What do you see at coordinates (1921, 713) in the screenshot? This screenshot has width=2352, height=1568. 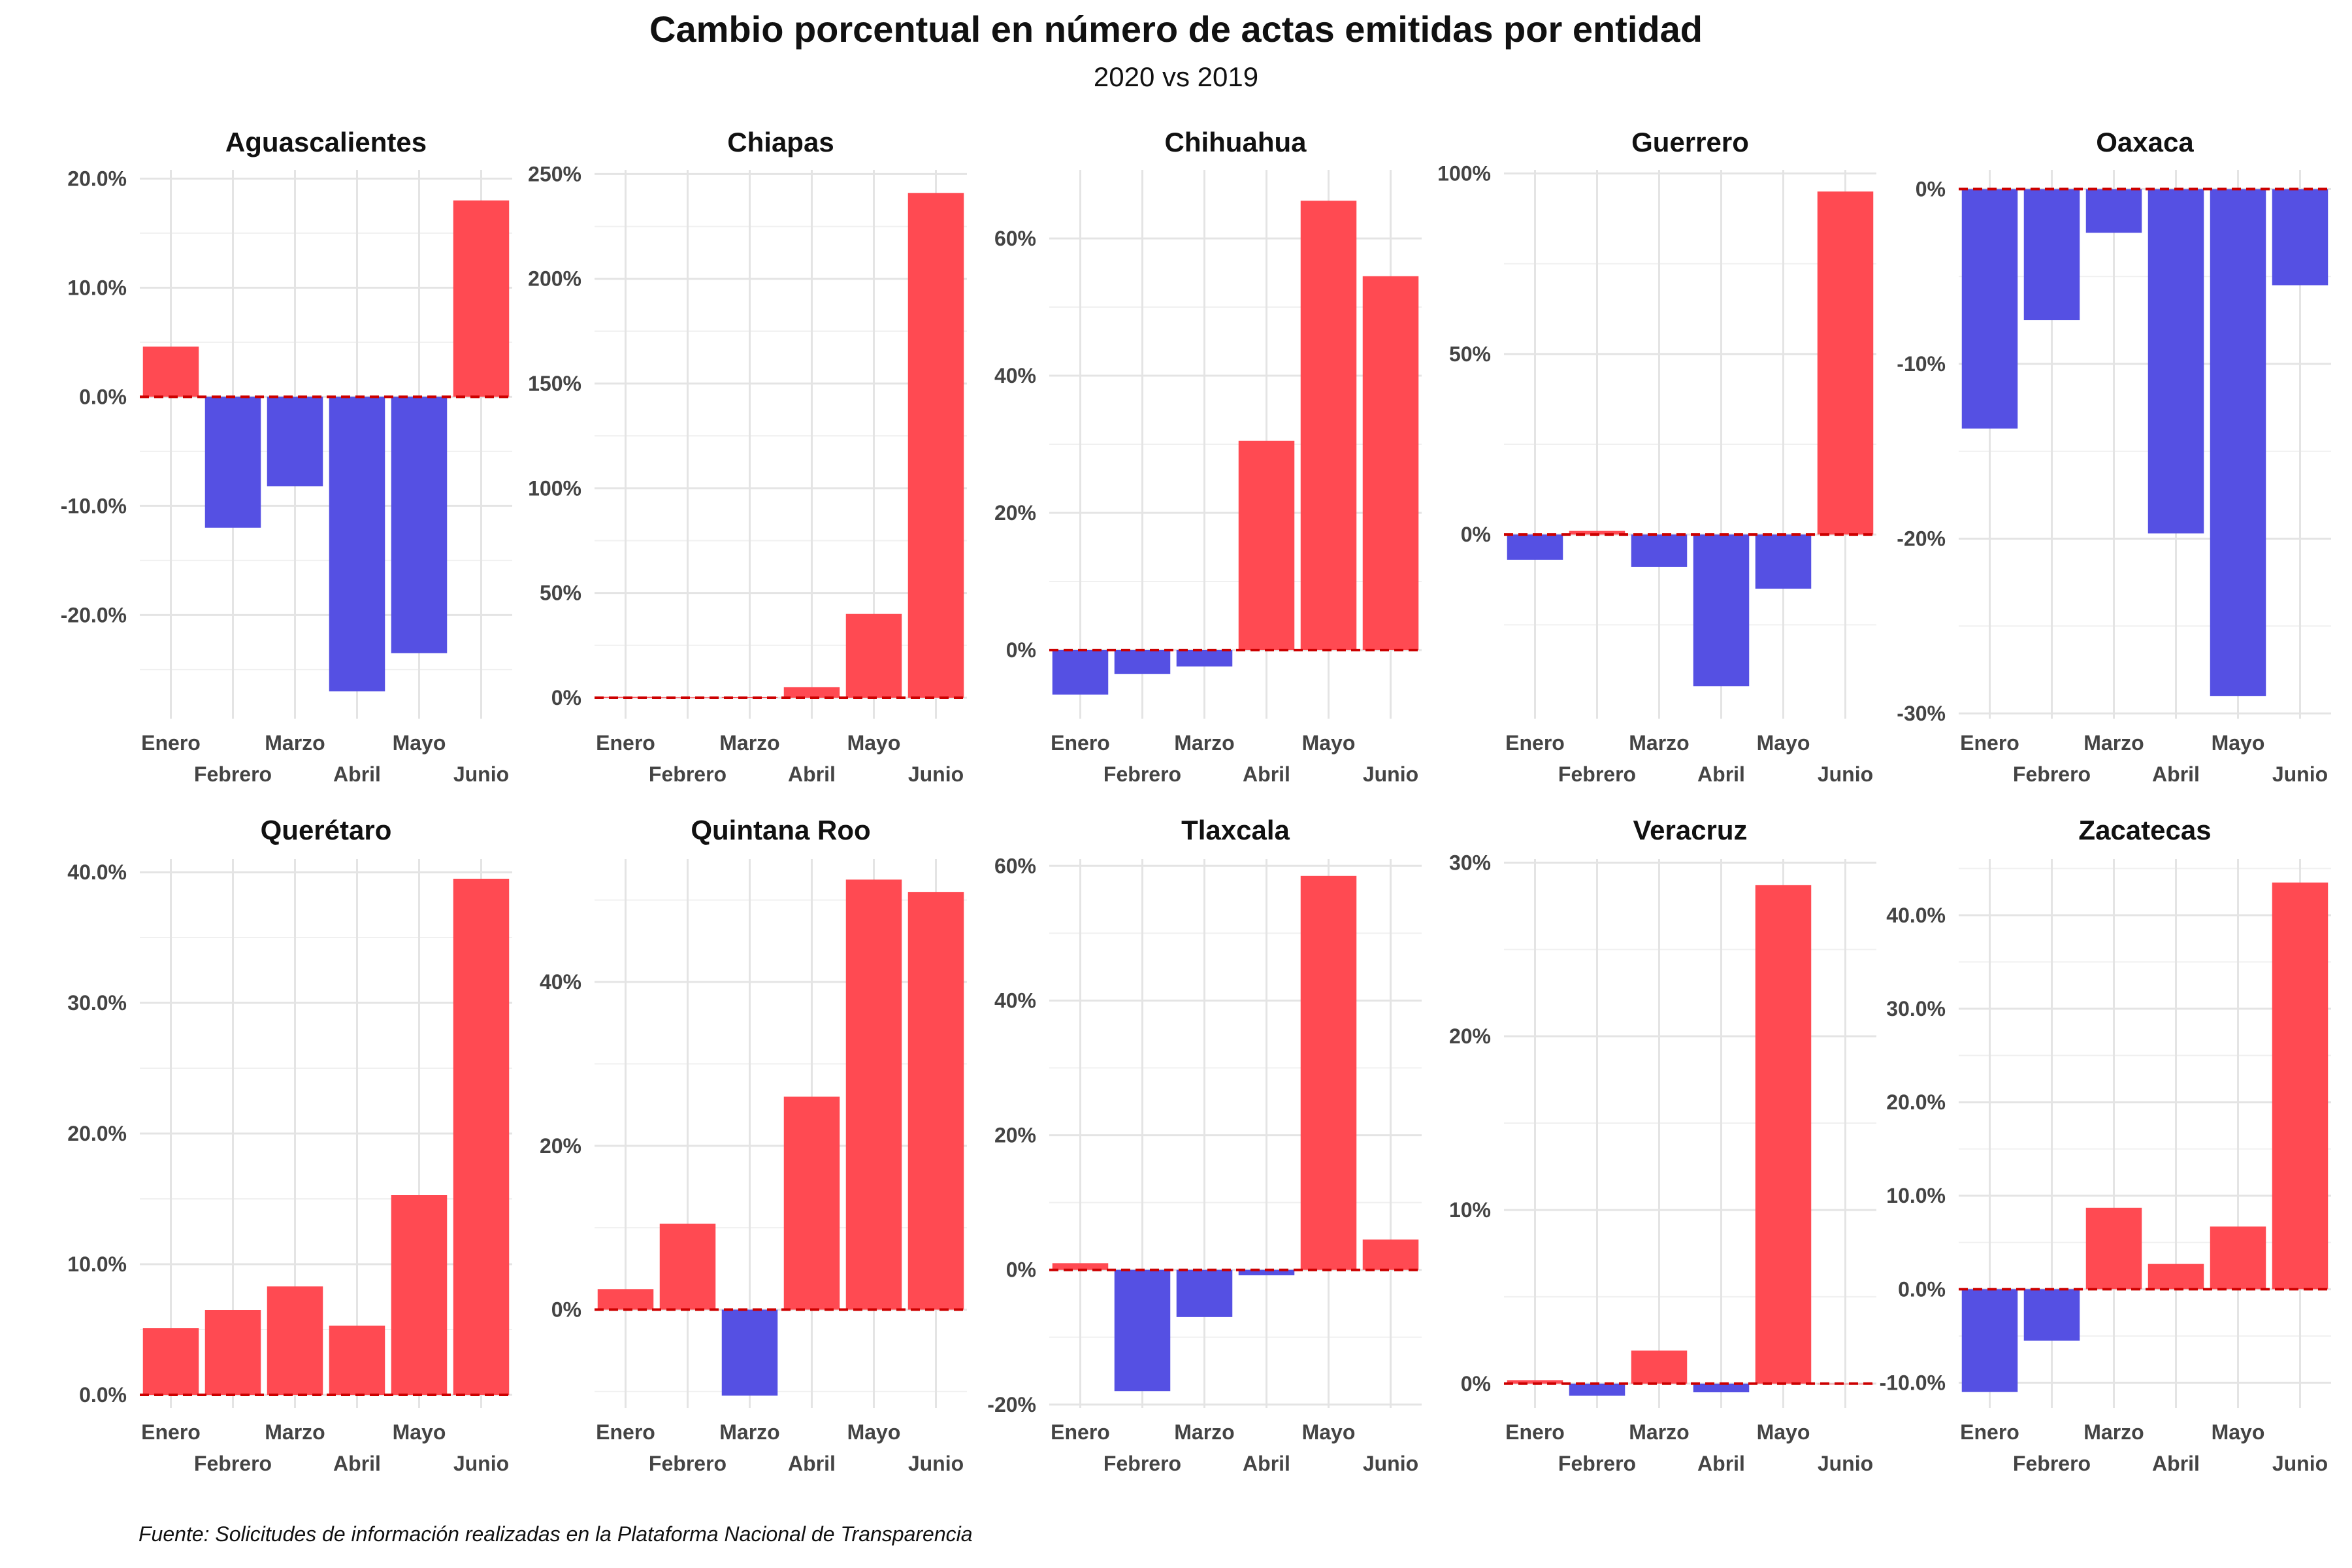 I see `y-tick-label: -30%` at bounding box center [1921, 713].